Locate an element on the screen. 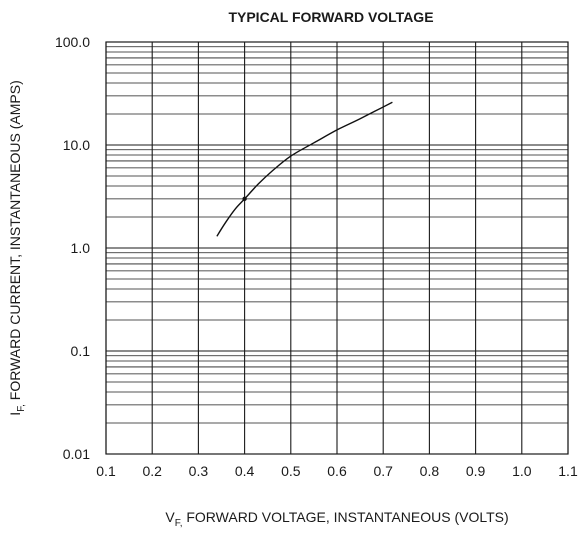 Image resolution: width=579 pixels, height=534 pixels. y-axis-label-subscript: F, is located at coordinates (21, 408).